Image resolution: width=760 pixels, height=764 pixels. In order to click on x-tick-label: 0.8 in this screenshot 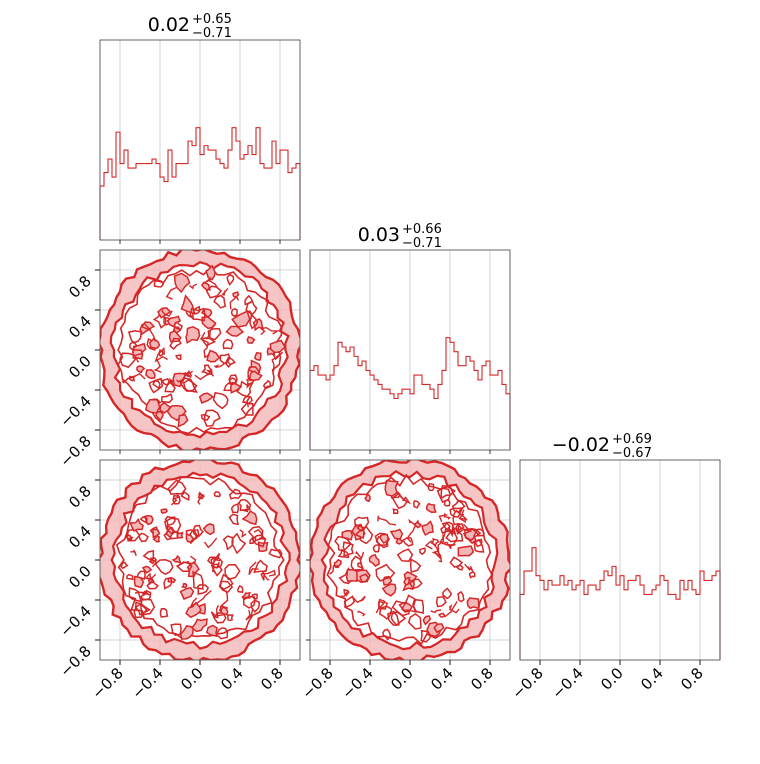, I will do `click(272, 679)`.